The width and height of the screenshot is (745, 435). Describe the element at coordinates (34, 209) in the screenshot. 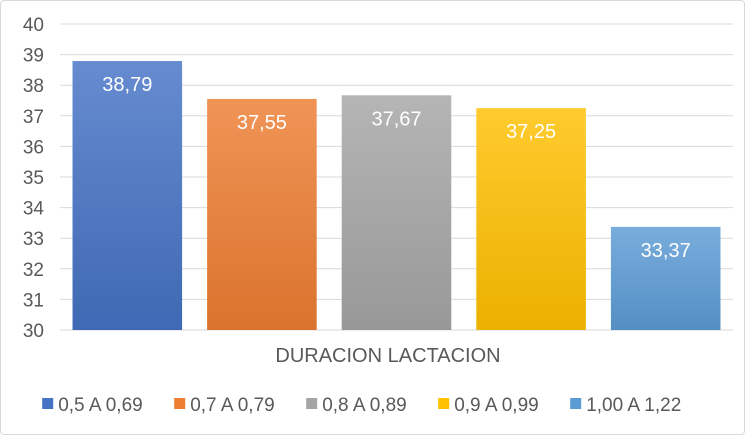

I see `y-tick-label: 34` at that location.